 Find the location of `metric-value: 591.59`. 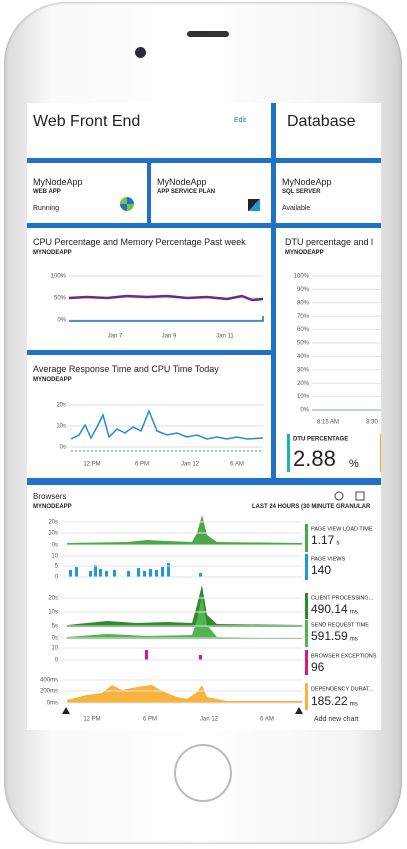

metric-value: 591.59 is located at coordinates (329, 636).